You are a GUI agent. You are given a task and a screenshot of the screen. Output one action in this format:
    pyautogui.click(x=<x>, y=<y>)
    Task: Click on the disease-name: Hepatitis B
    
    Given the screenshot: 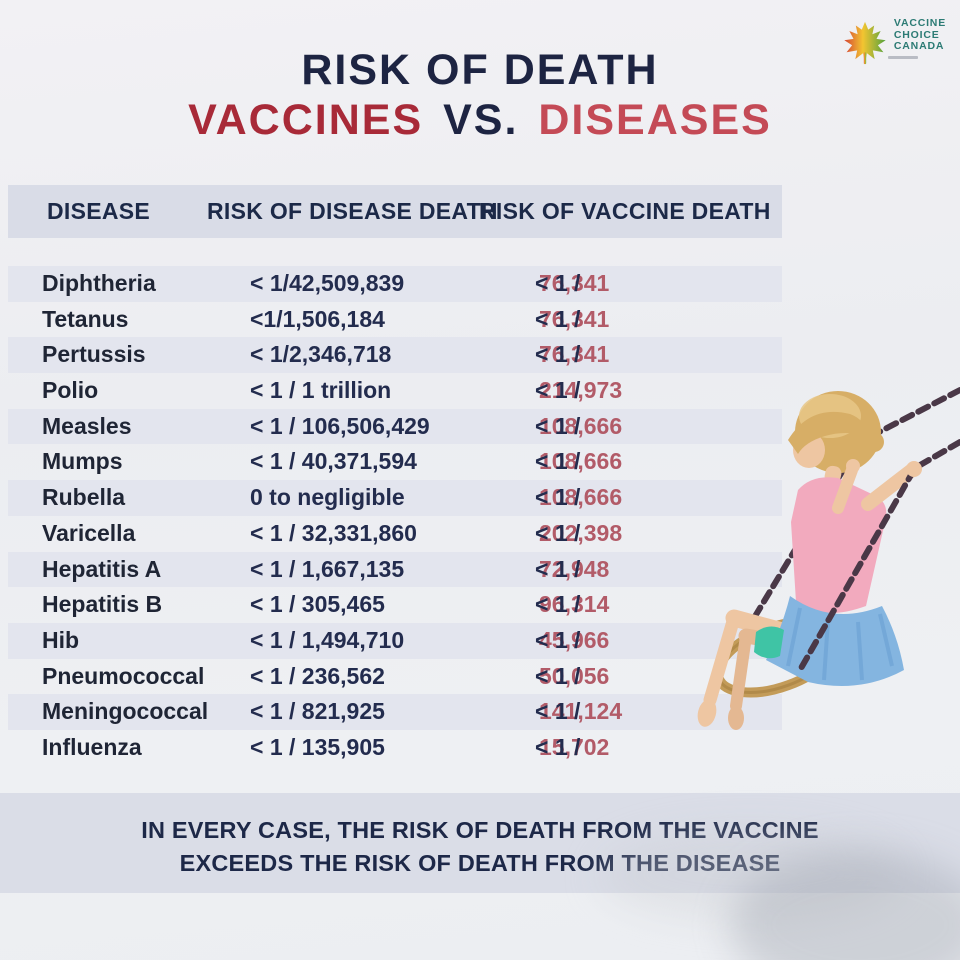 What is the action you would take?
    pyautogui.click(x=102, y=604)
    